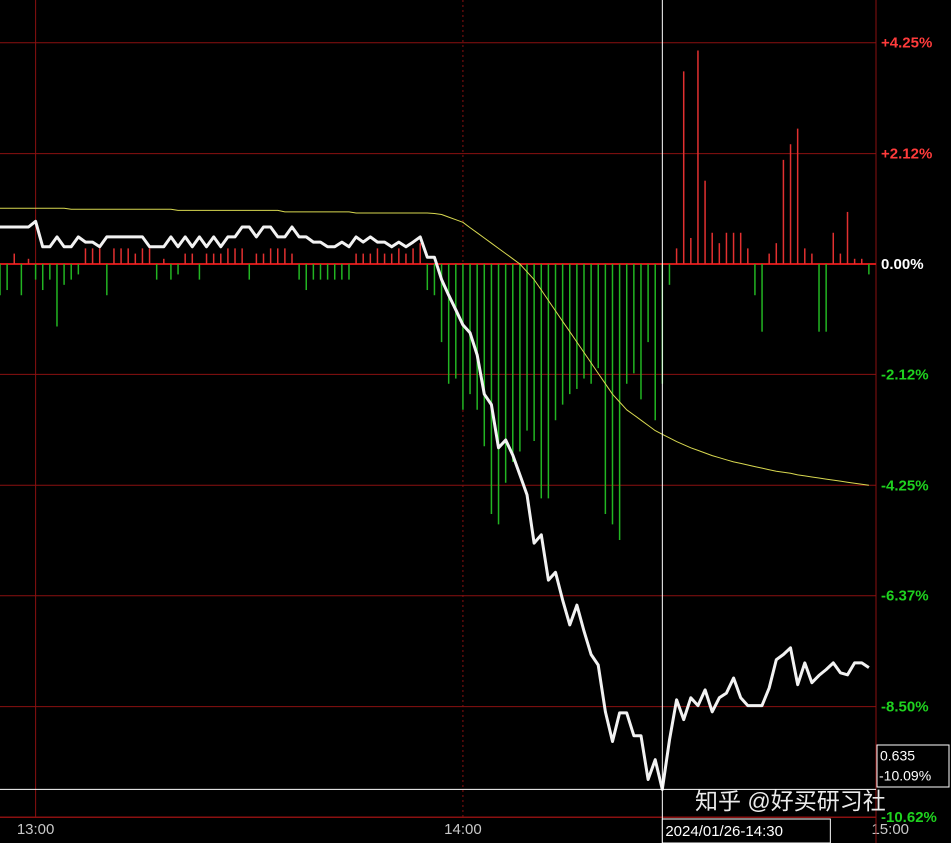  I want to click on y-tick-label: 0.00%, so click(902, 264).